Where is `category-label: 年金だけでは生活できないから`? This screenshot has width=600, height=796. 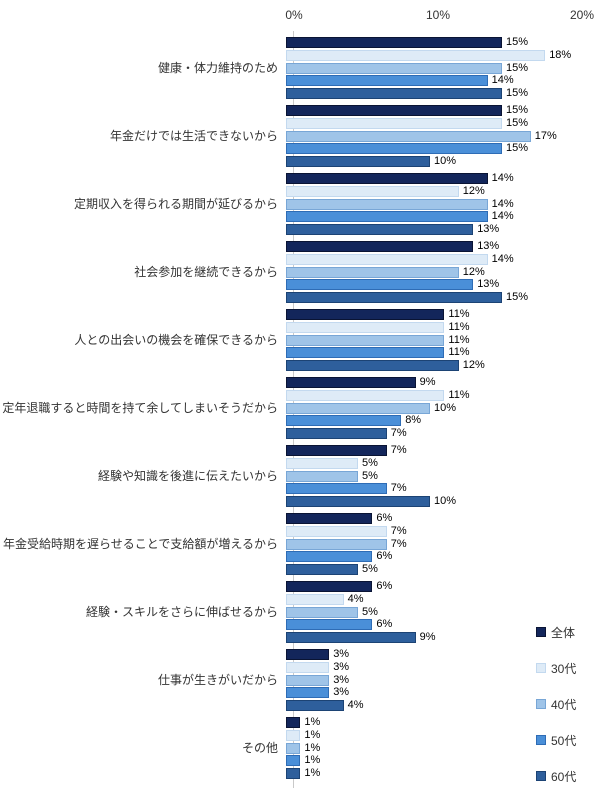 category-label: 年金だけでは生活できないから is located at coordinates (193, 135).